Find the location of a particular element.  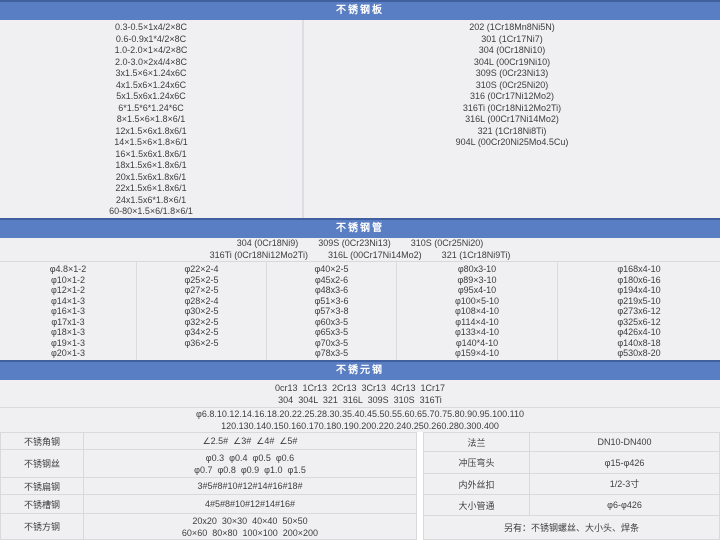

pipe-size-item: φ34×2-5 is located at coordinates (201, 332).